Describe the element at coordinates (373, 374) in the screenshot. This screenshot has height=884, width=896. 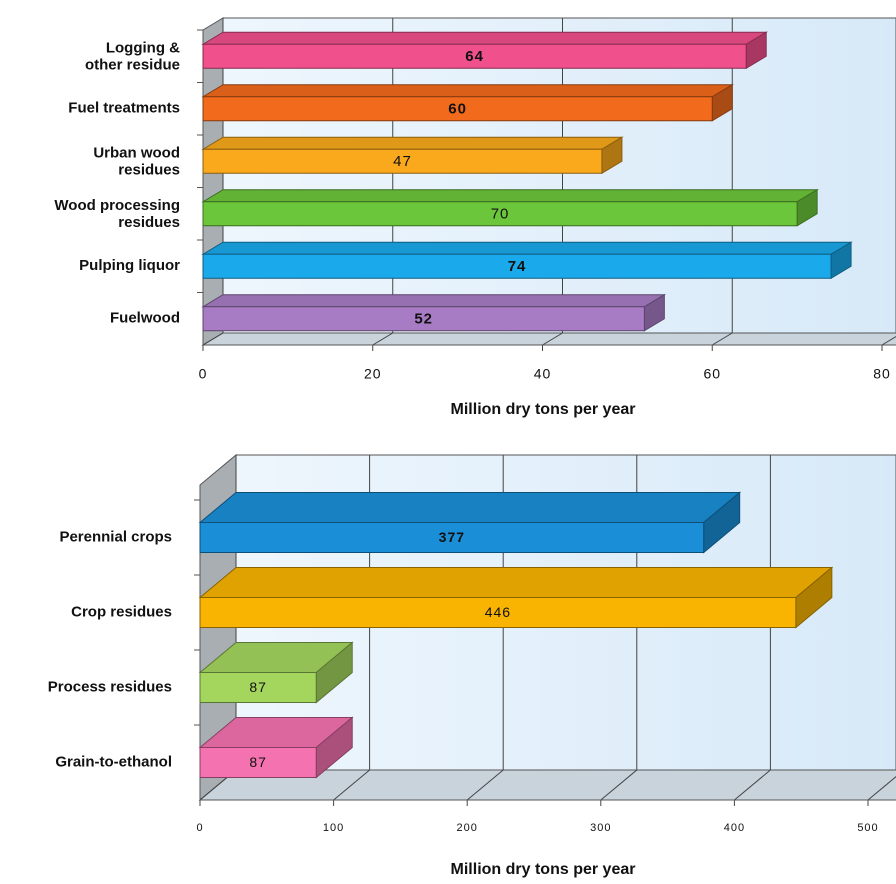
I see `x-tick-label: 20` at that location.